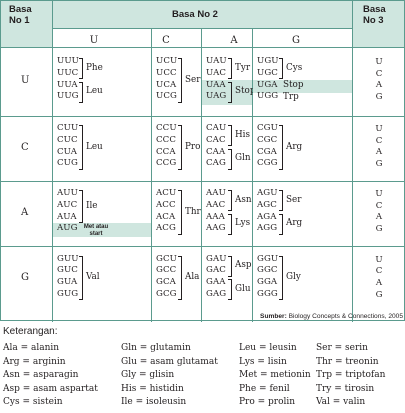 The width and height of the screenshot is (405, 413). Describe the element at coordinates (67, 84) in the screenshot. I see `codon-UUA: UUA` at that location.